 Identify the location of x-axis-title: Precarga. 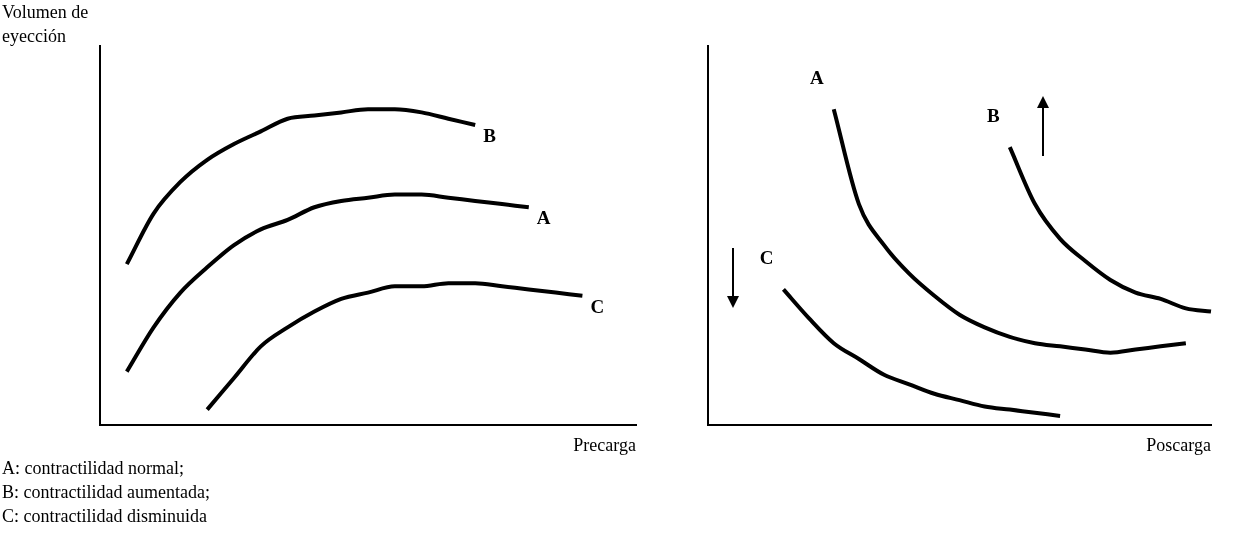
(604, 444).